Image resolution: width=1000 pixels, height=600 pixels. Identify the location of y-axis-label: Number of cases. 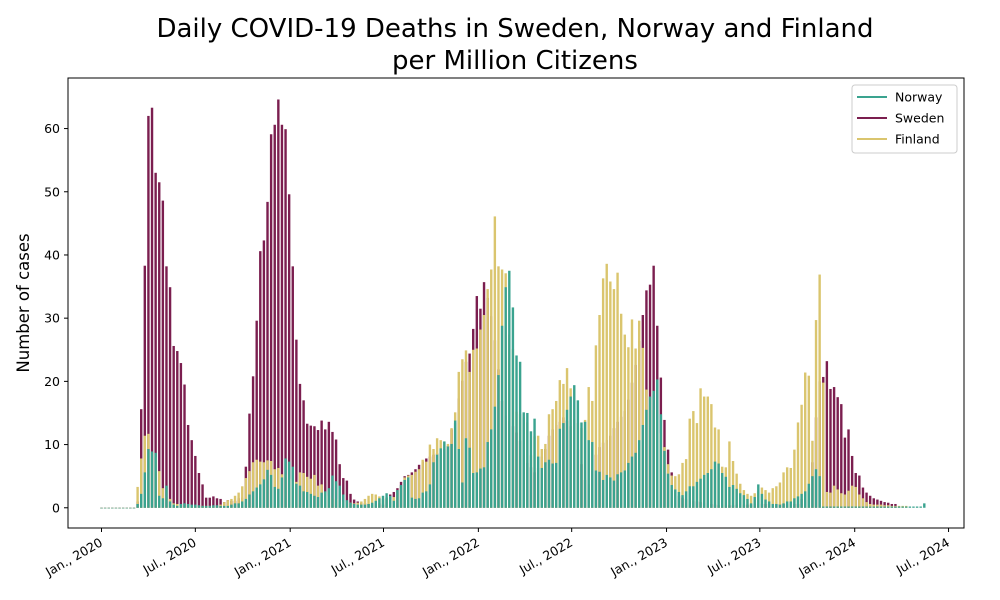
(23, 302).